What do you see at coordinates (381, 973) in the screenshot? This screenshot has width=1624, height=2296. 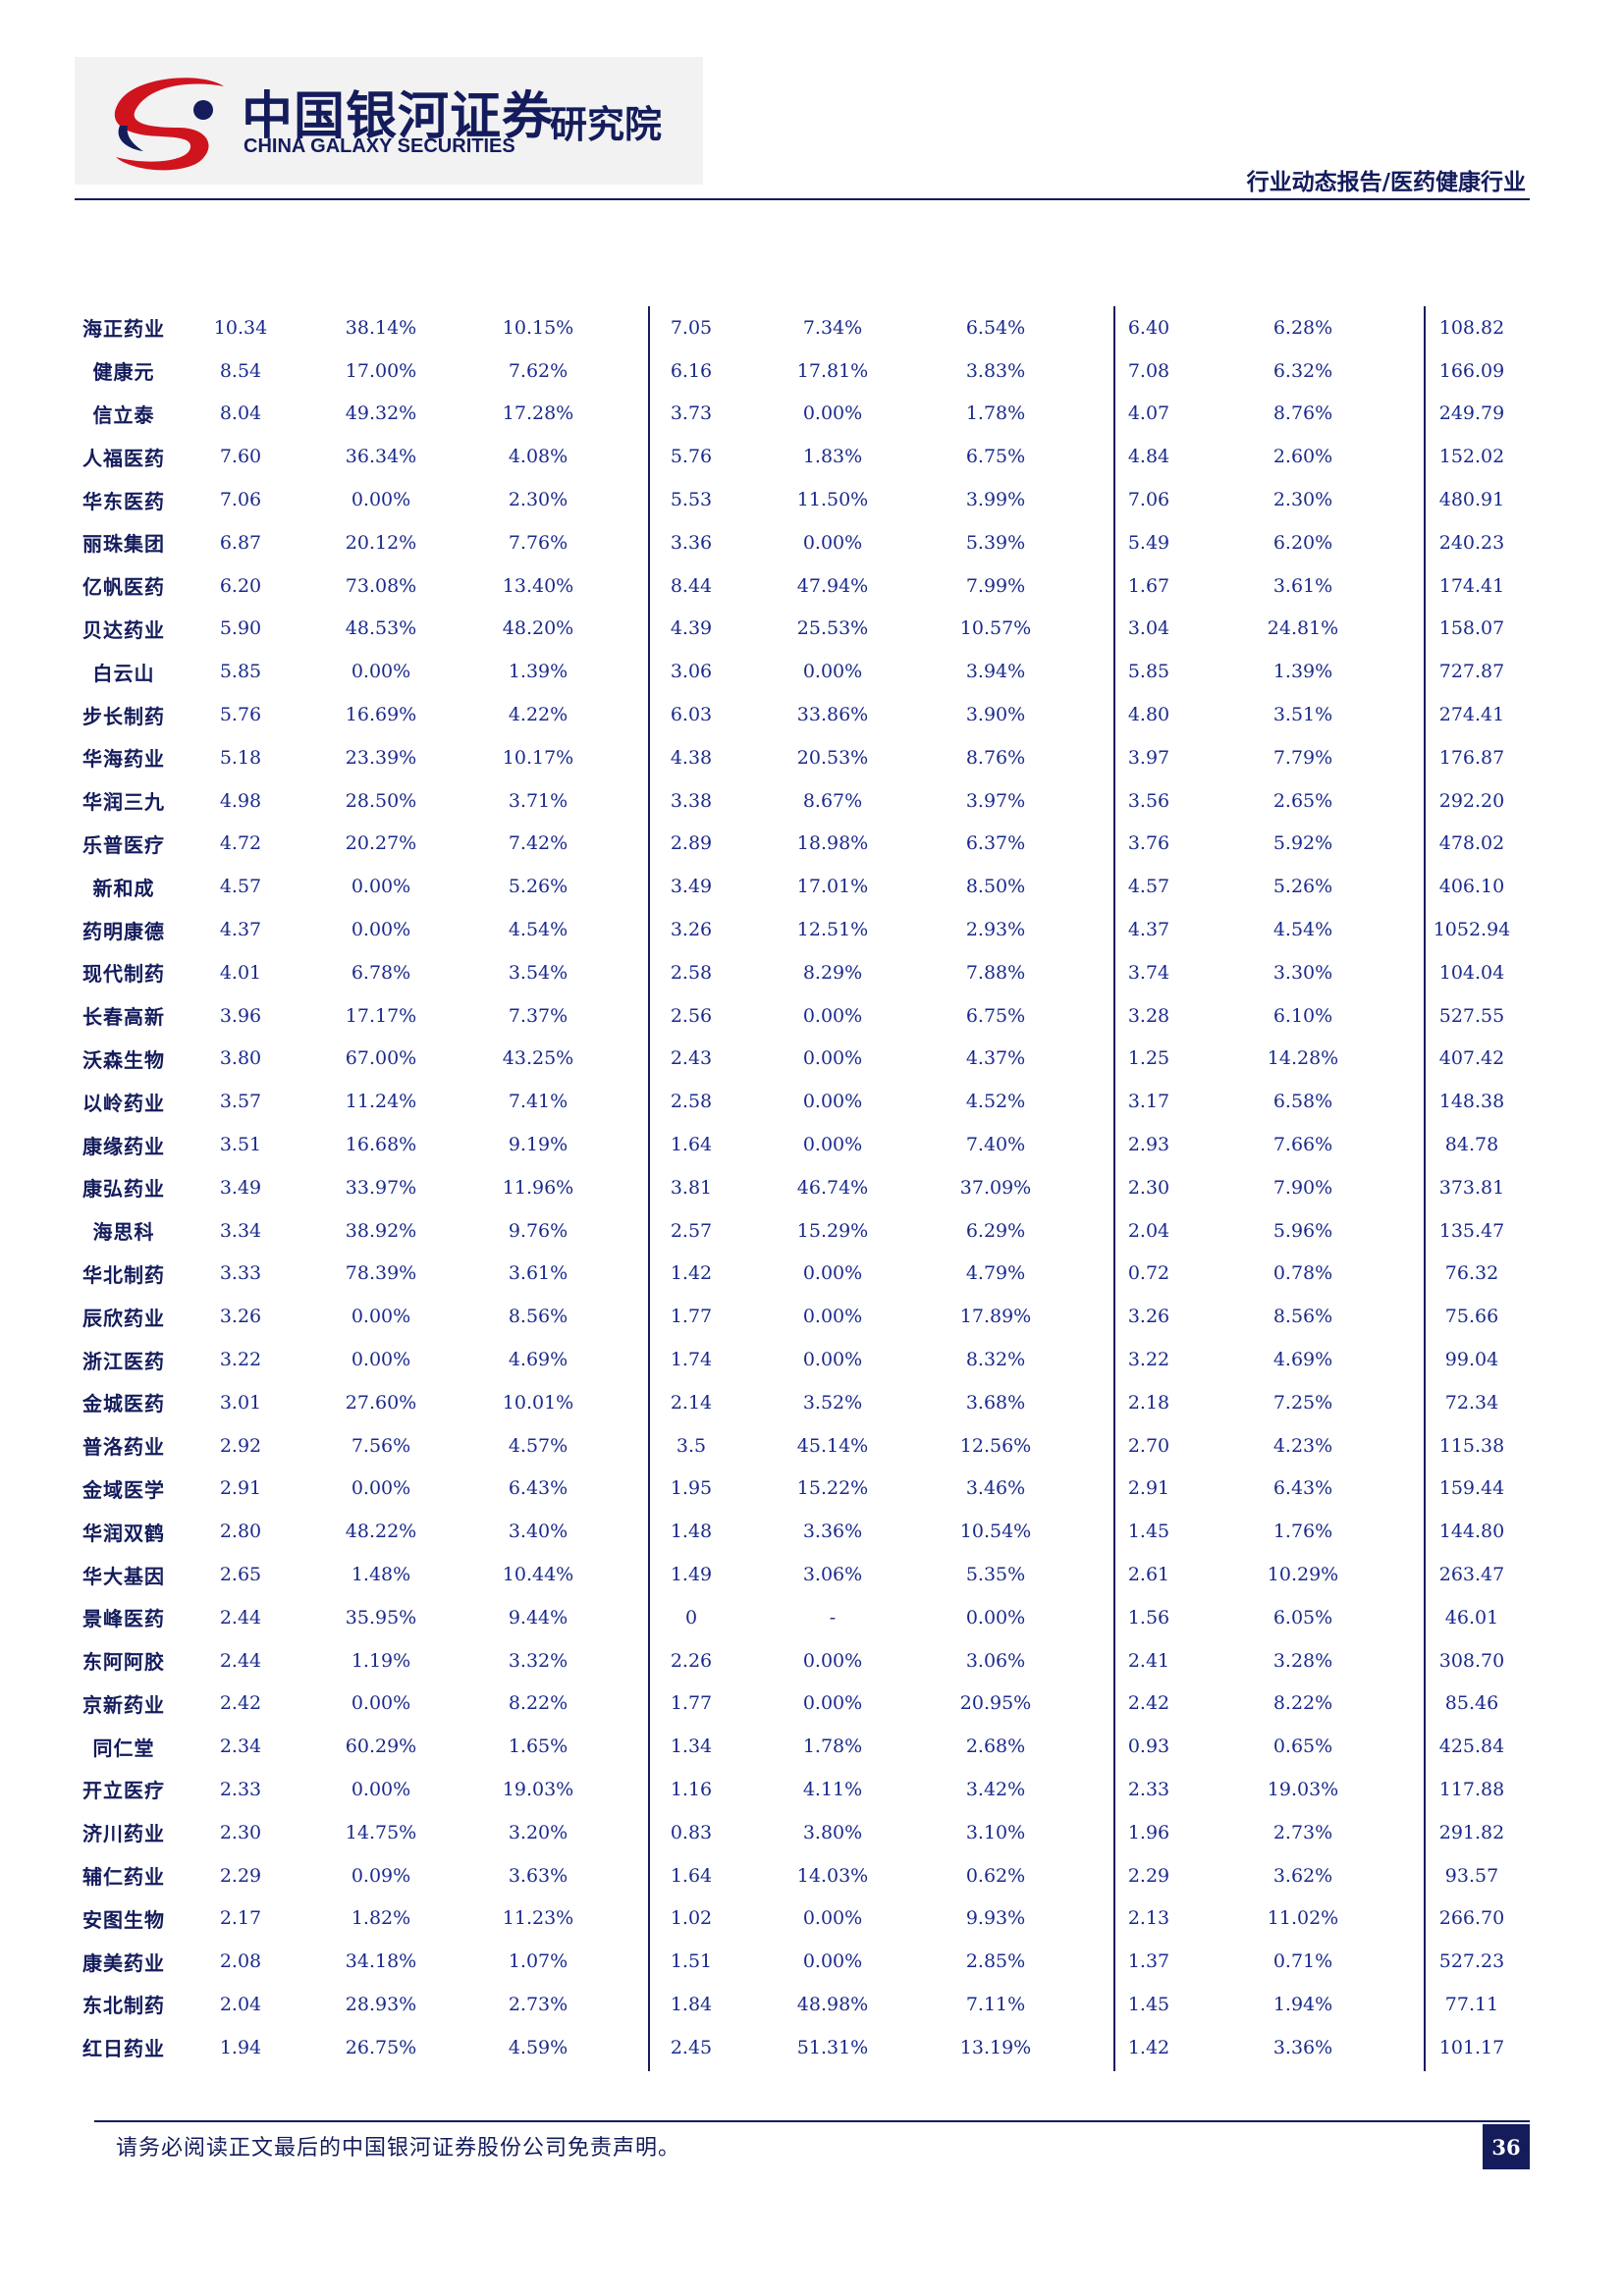 I see `table-cell: 6.78%` at bounding box center [381, 973].